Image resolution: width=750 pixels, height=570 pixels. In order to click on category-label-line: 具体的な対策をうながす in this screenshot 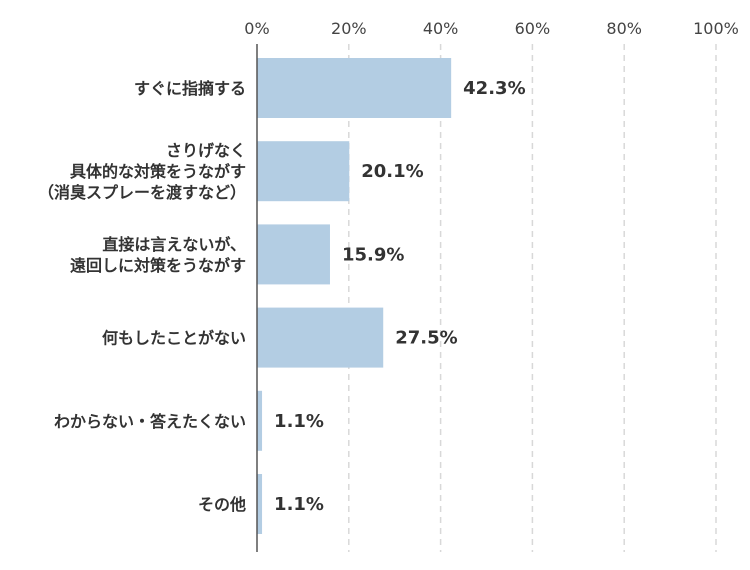, I will do `click(158, 171)`.